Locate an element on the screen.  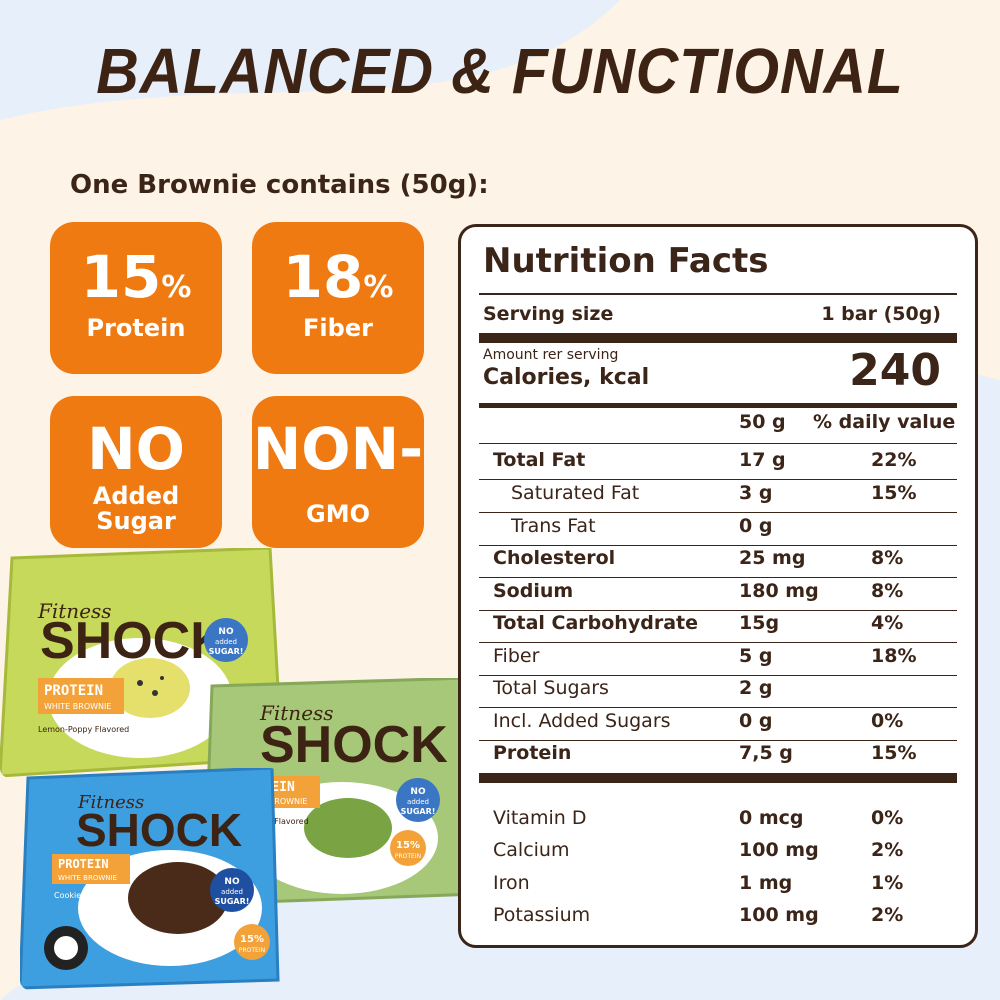
nutrient-row: Trans Fat 0 g is located at coordinates (718, 531).